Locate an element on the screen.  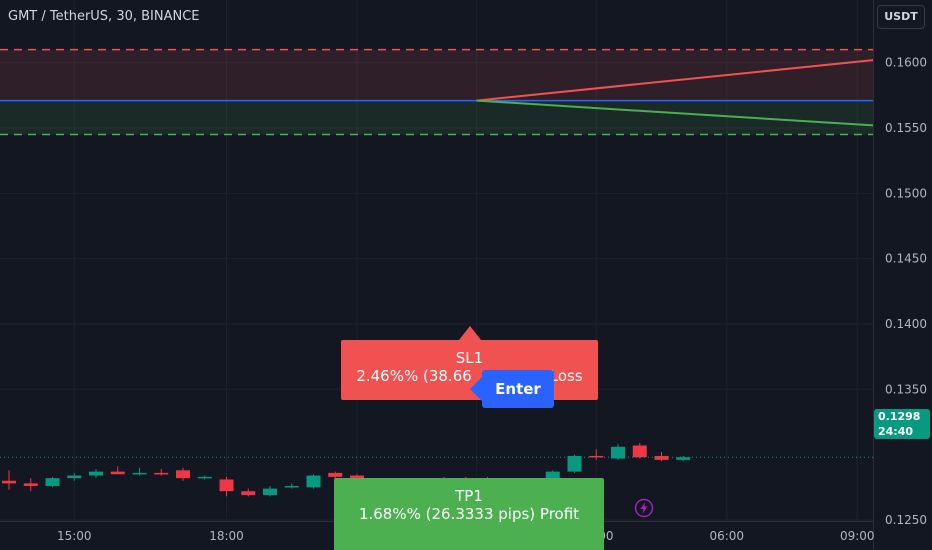
time-tick-label: 15:00 is located at coordinates (74, 536).